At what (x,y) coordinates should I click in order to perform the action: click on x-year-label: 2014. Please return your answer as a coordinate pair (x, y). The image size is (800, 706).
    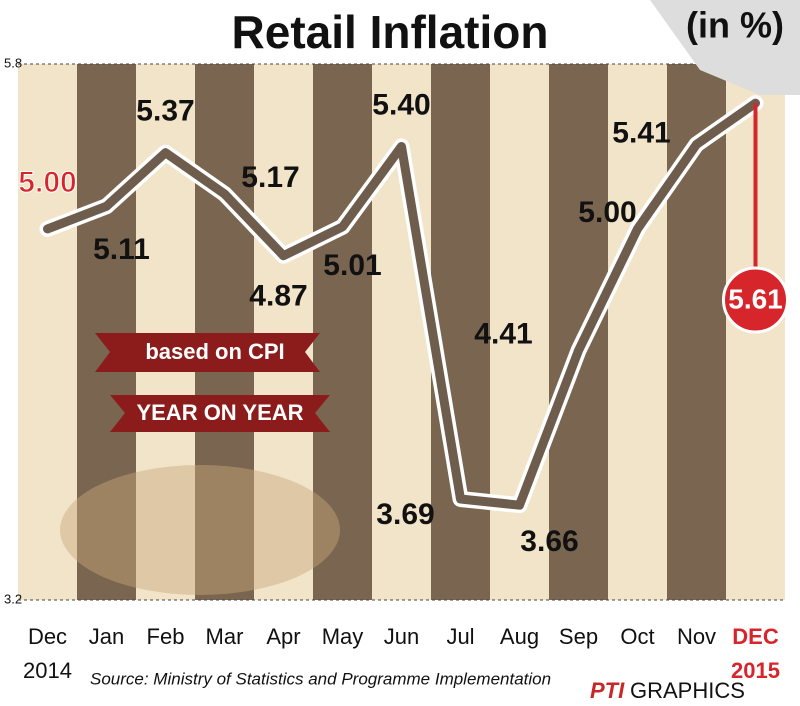
    Looking at the image, I should click on (47, 670).